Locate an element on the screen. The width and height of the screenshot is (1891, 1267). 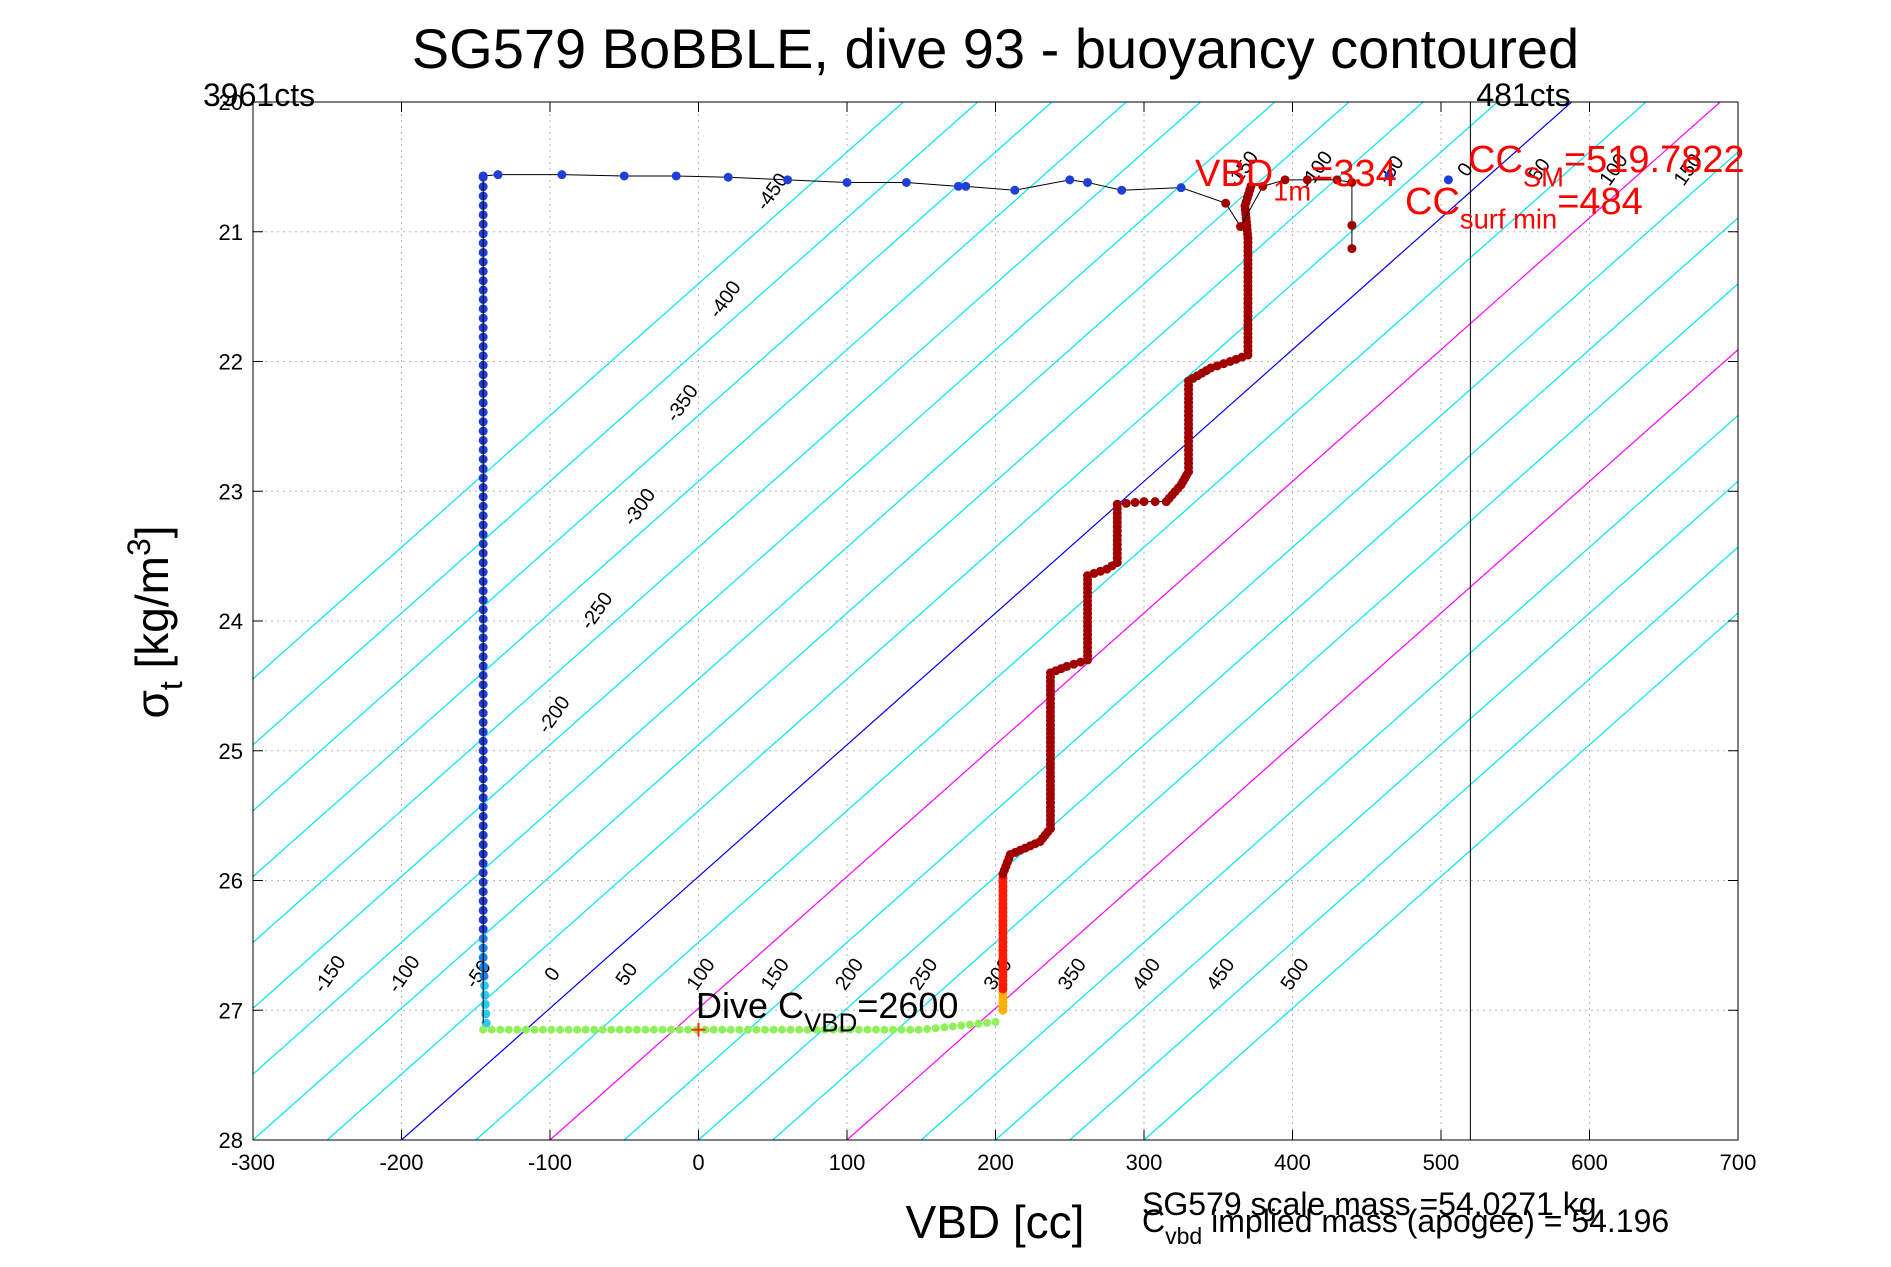
vbd-1m-label-value: =334 is located at coordinates (1354, 174).